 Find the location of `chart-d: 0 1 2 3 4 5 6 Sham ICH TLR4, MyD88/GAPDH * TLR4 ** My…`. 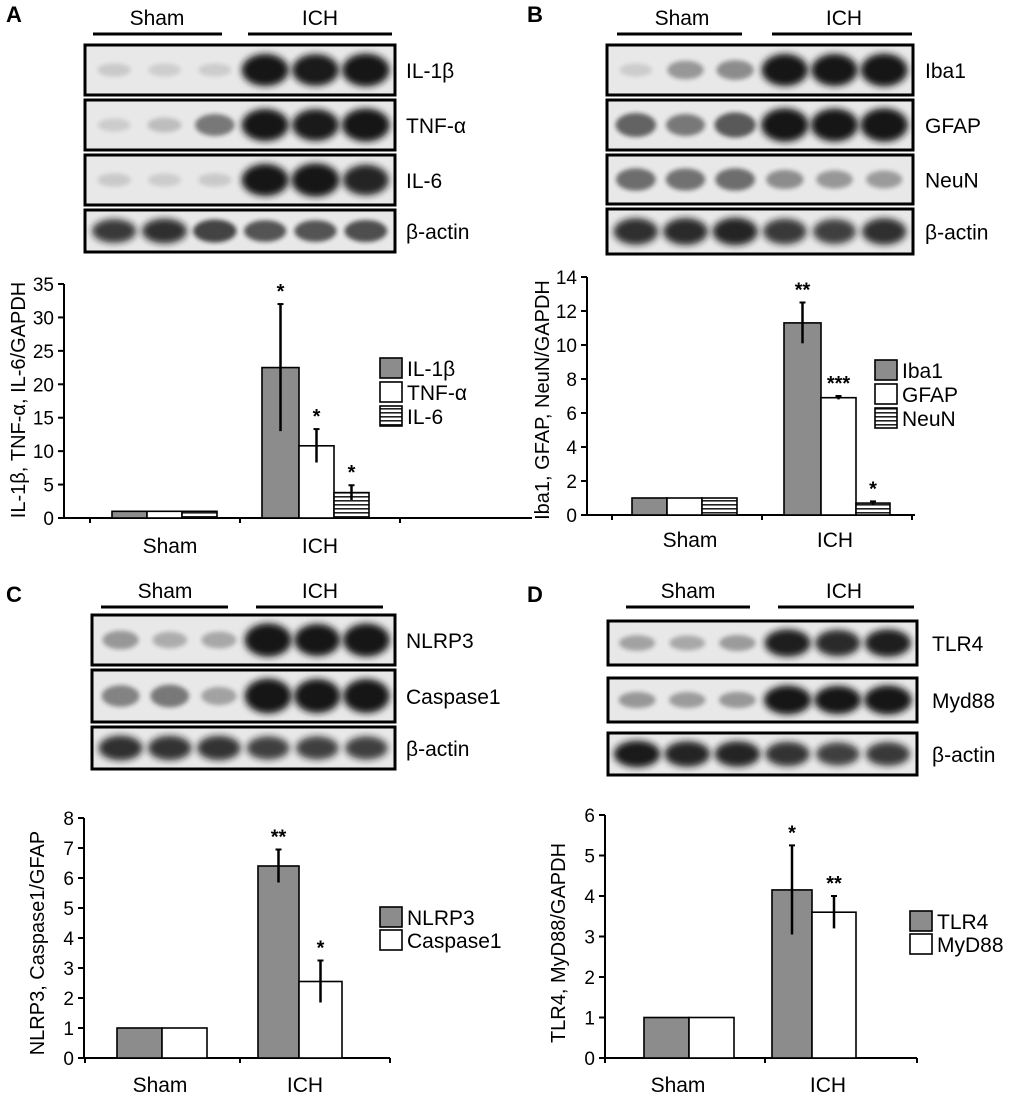

chart-d: 0 1 2 3 4 5 6 Sham ICH TLR4, MyD88/GAPDH * TLR4 ** My… is located at coordinates (776, 951).